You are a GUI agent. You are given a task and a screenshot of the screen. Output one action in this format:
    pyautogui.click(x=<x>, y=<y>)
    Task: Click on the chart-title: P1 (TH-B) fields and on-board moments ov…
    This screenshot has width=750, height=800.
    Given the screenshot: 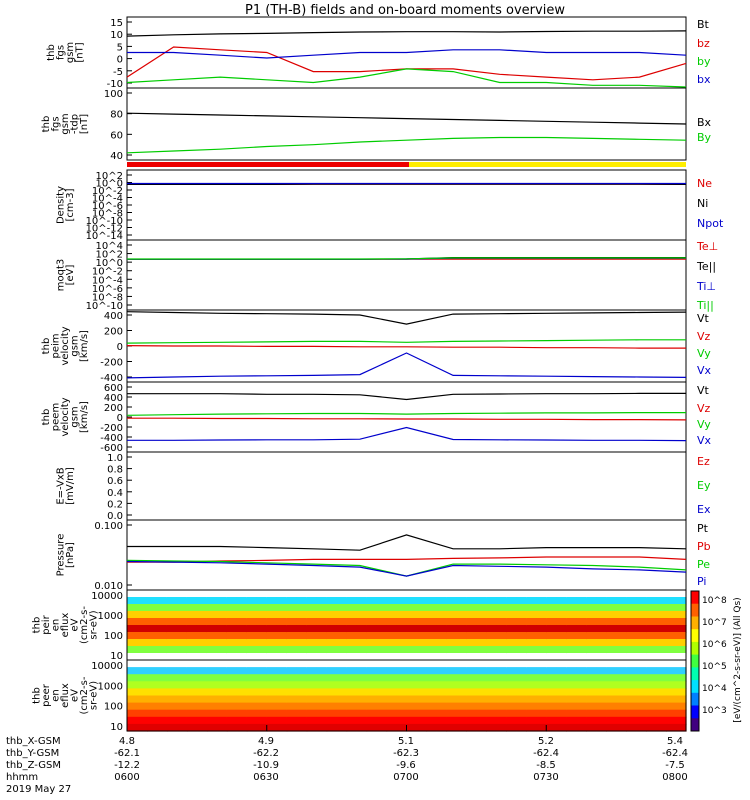 What is the action you would take?
    pyautogui.click(x=405, y=10)
    